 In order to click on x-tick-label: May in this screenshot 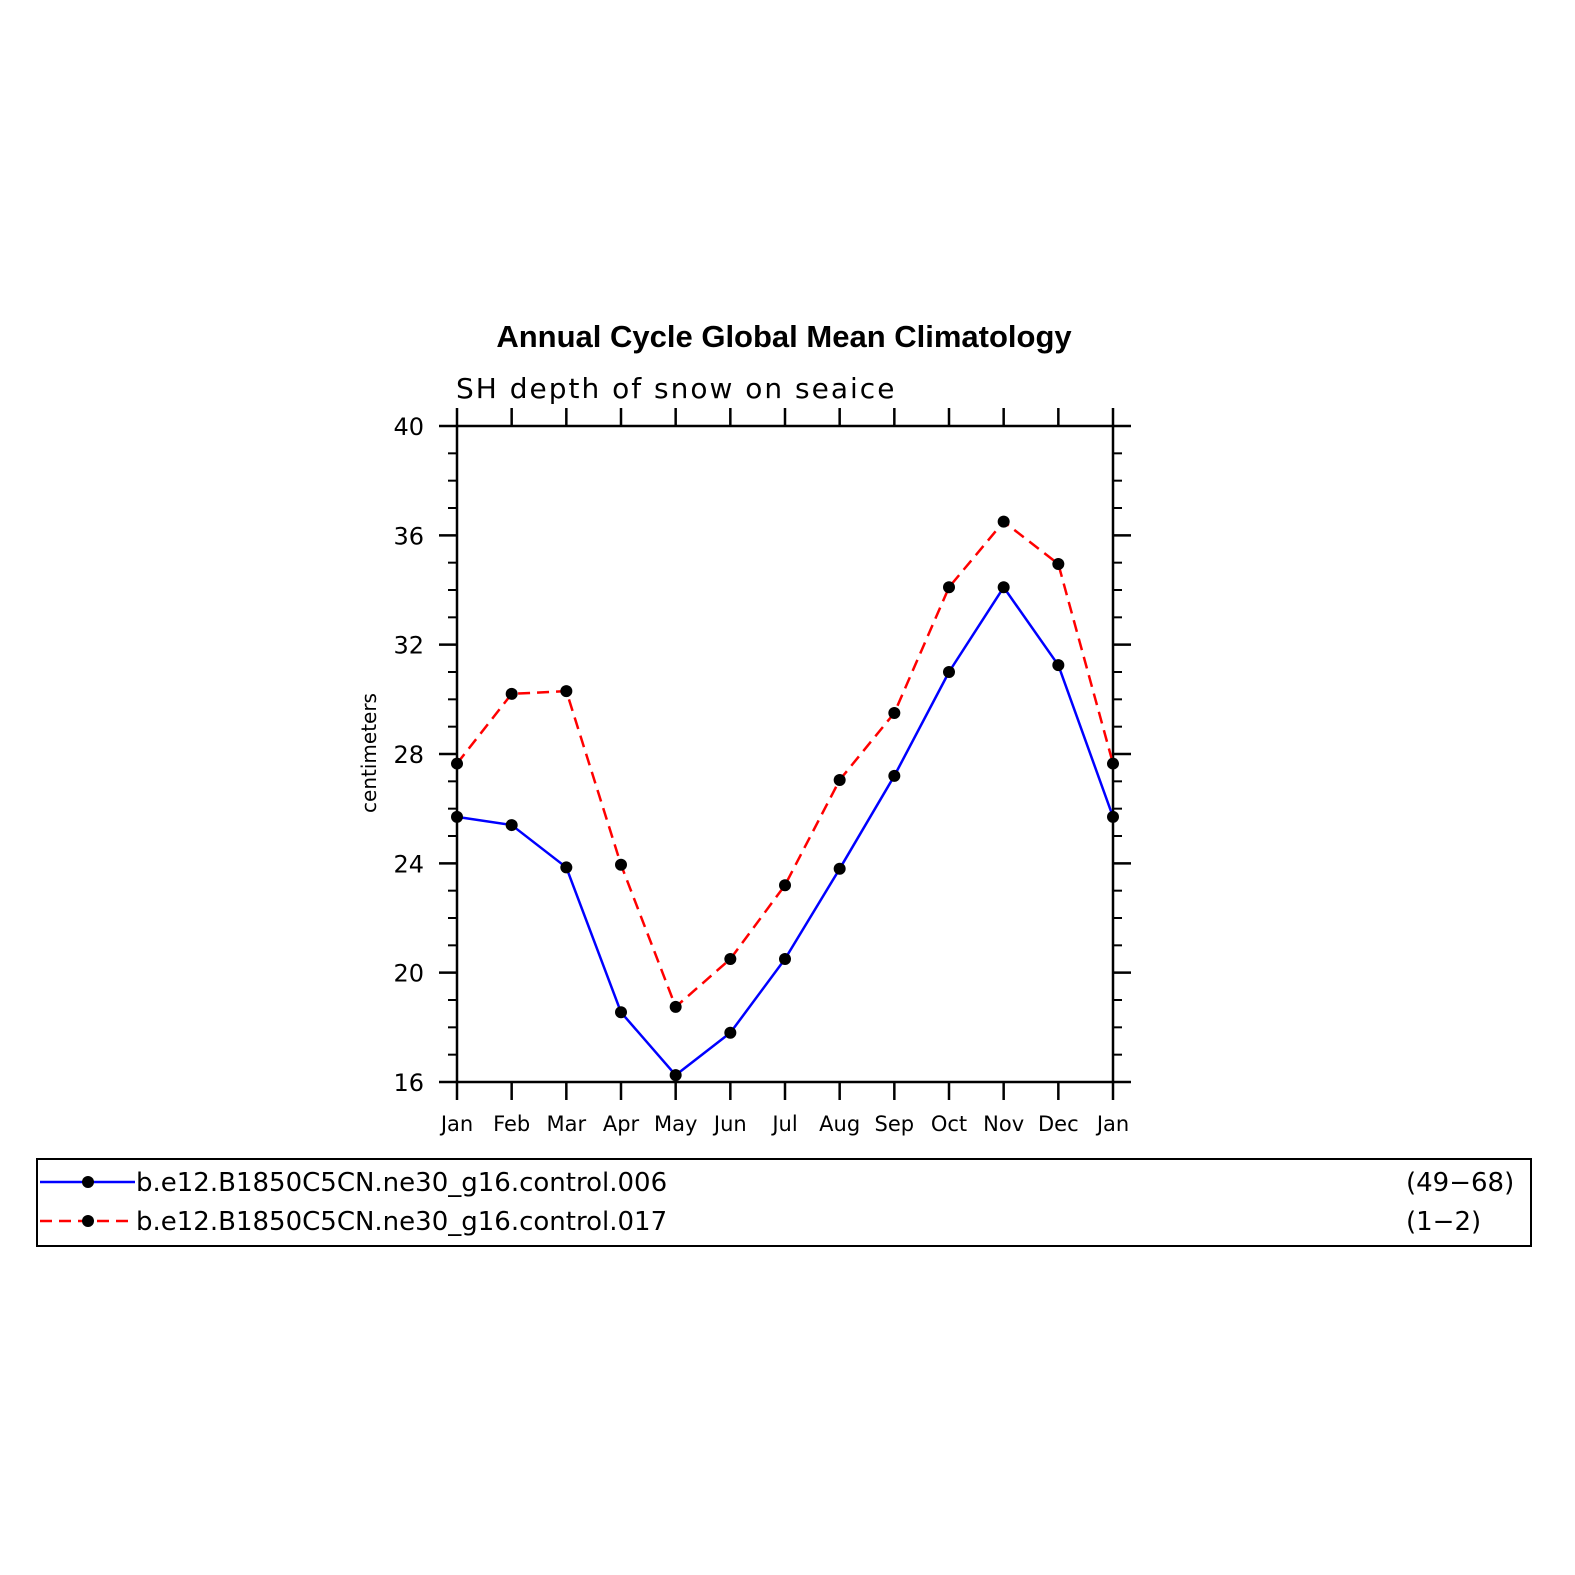, I will do `click(675, 1124)`.